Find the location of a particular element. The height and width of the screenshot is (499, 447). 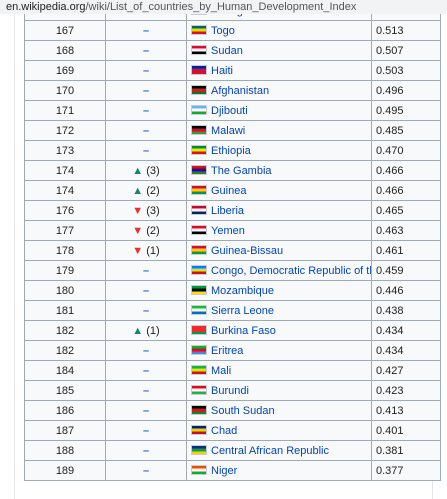

table-row: 184 – Mali 0.427 is located at coordinates (232, 370).